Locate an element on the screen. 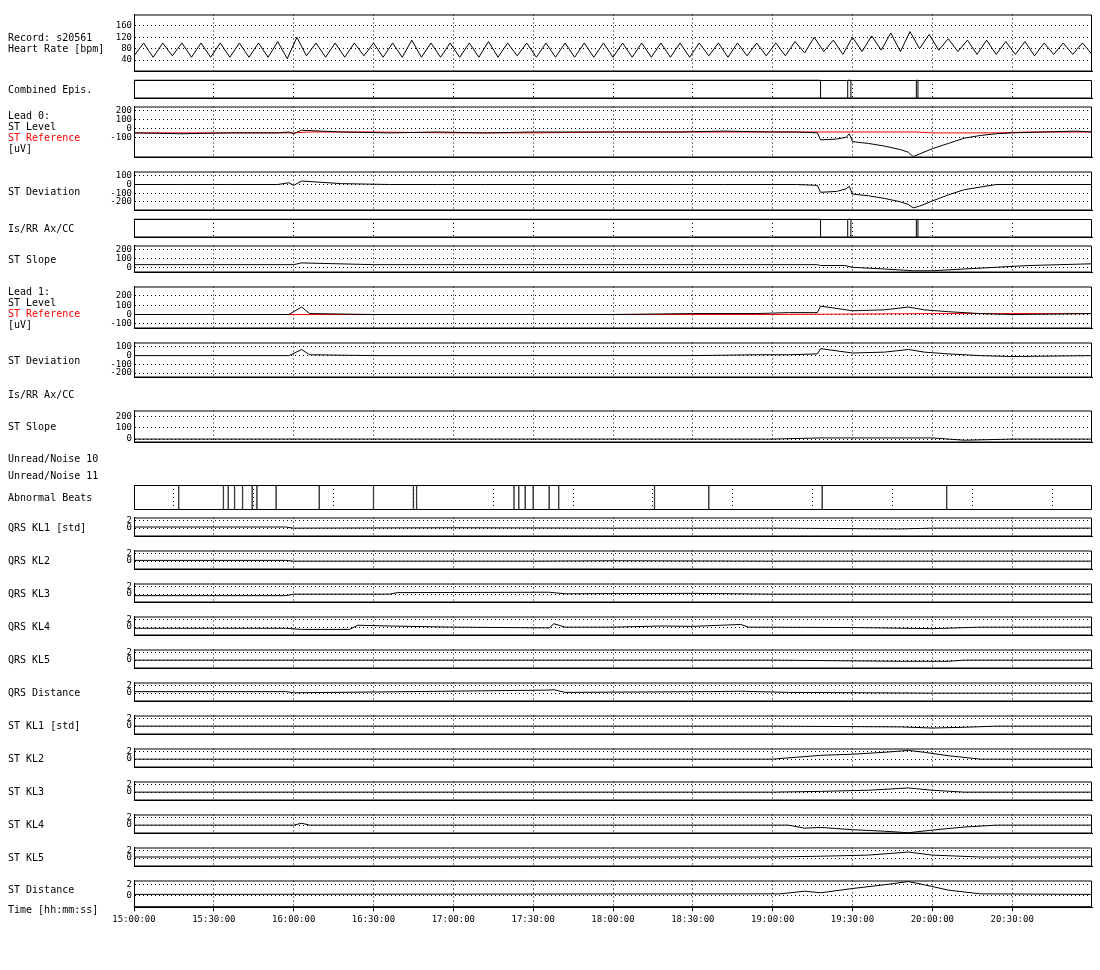 The height and width of the screenshot is (970, 1100). text: Is/RR Ax/CC is located at coordinates (42, 394).